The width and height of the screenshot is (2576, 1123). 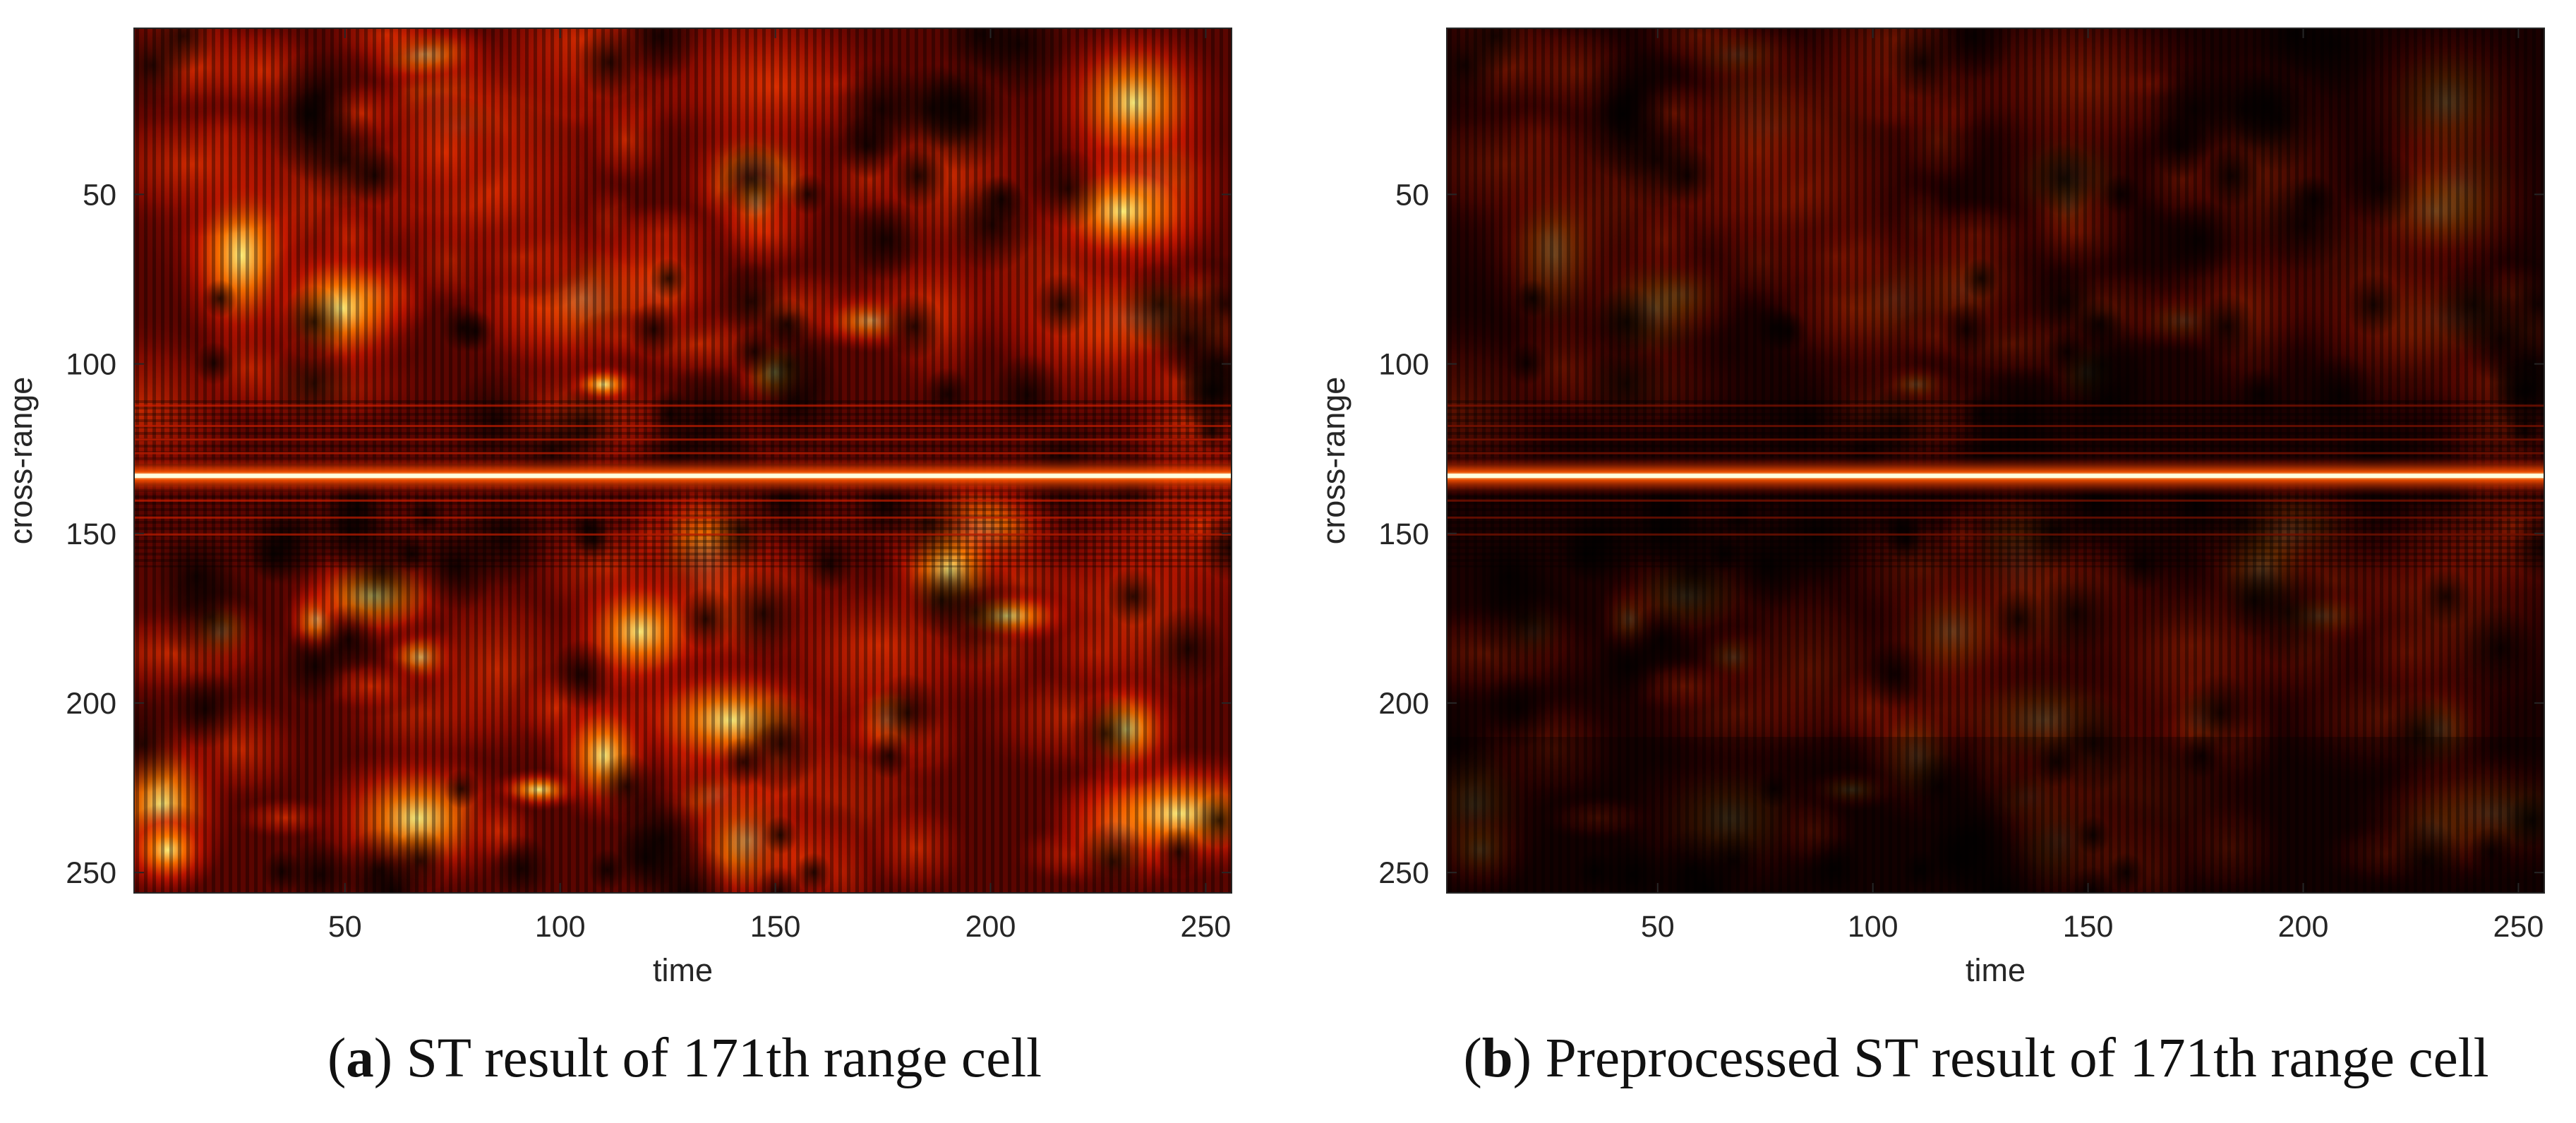 I want to click on caption-a: (a) ST result of 171th range cell, so click(x=684, y=1059).